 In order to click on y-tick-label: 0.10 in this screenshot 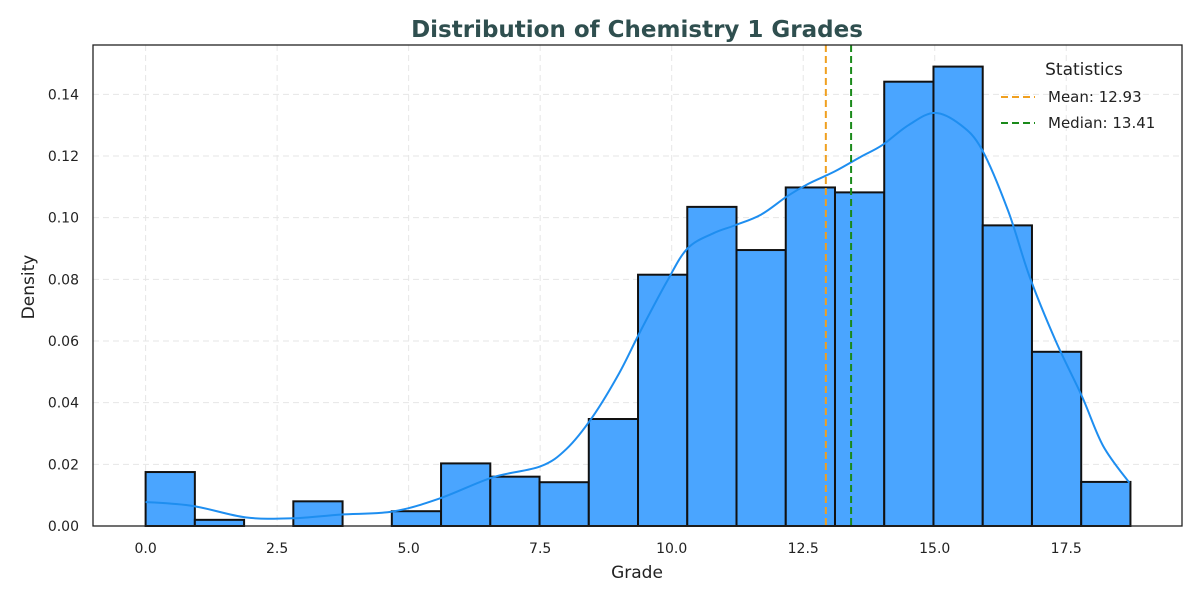, I will do `click(63, 219)`.